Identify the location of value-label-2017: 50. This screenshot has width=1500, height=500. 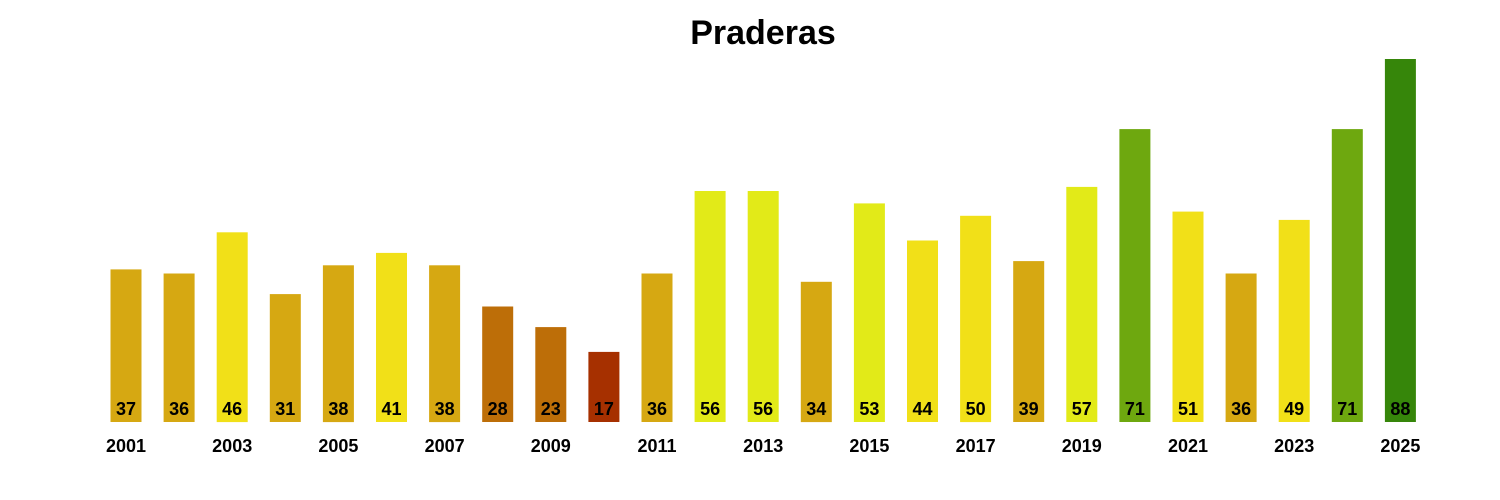
(976, 409).